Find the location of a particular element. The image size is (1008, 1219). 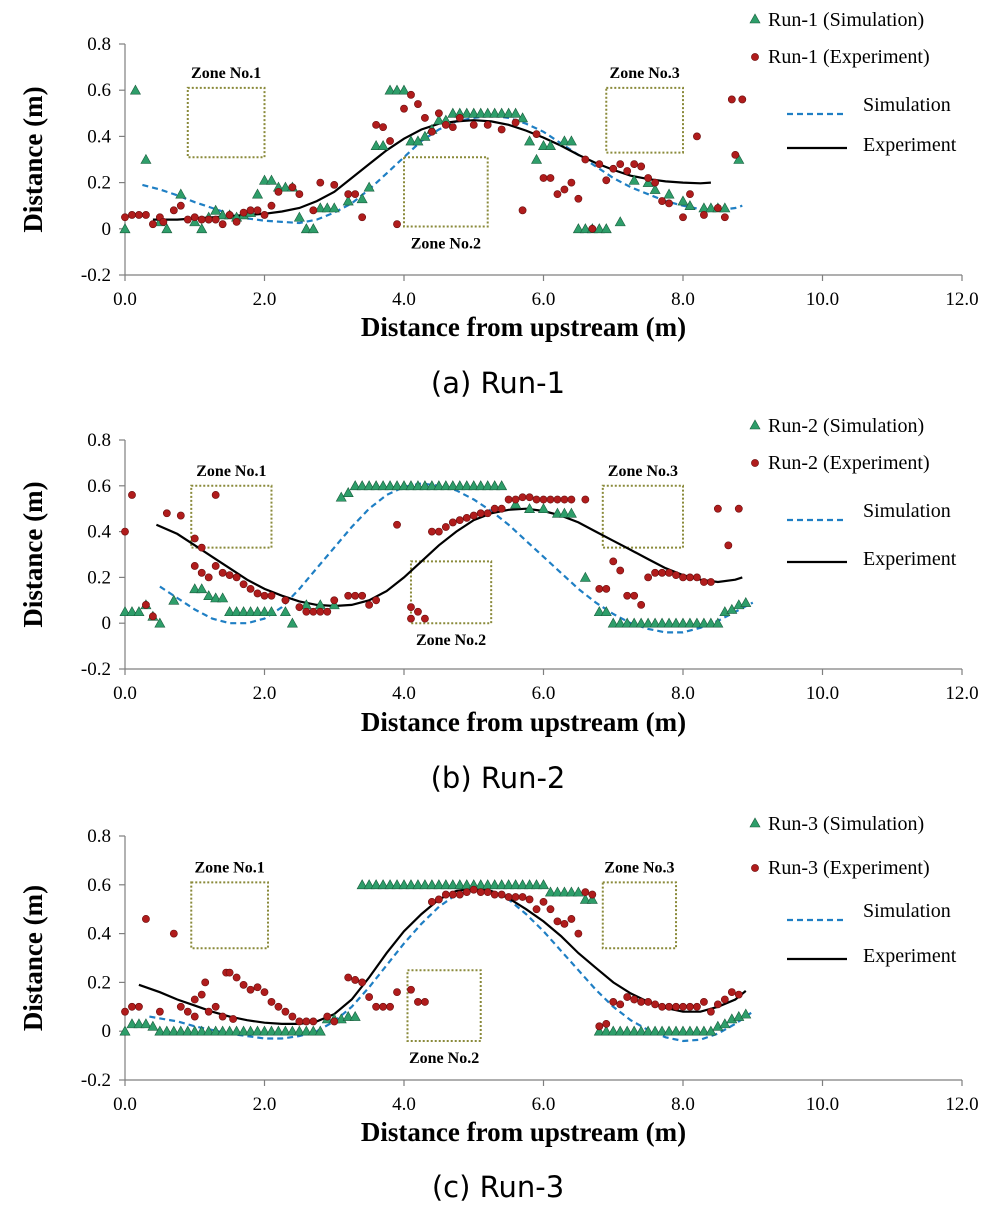

y-tick-label: 0.6 is located at coordinates (99, 885).